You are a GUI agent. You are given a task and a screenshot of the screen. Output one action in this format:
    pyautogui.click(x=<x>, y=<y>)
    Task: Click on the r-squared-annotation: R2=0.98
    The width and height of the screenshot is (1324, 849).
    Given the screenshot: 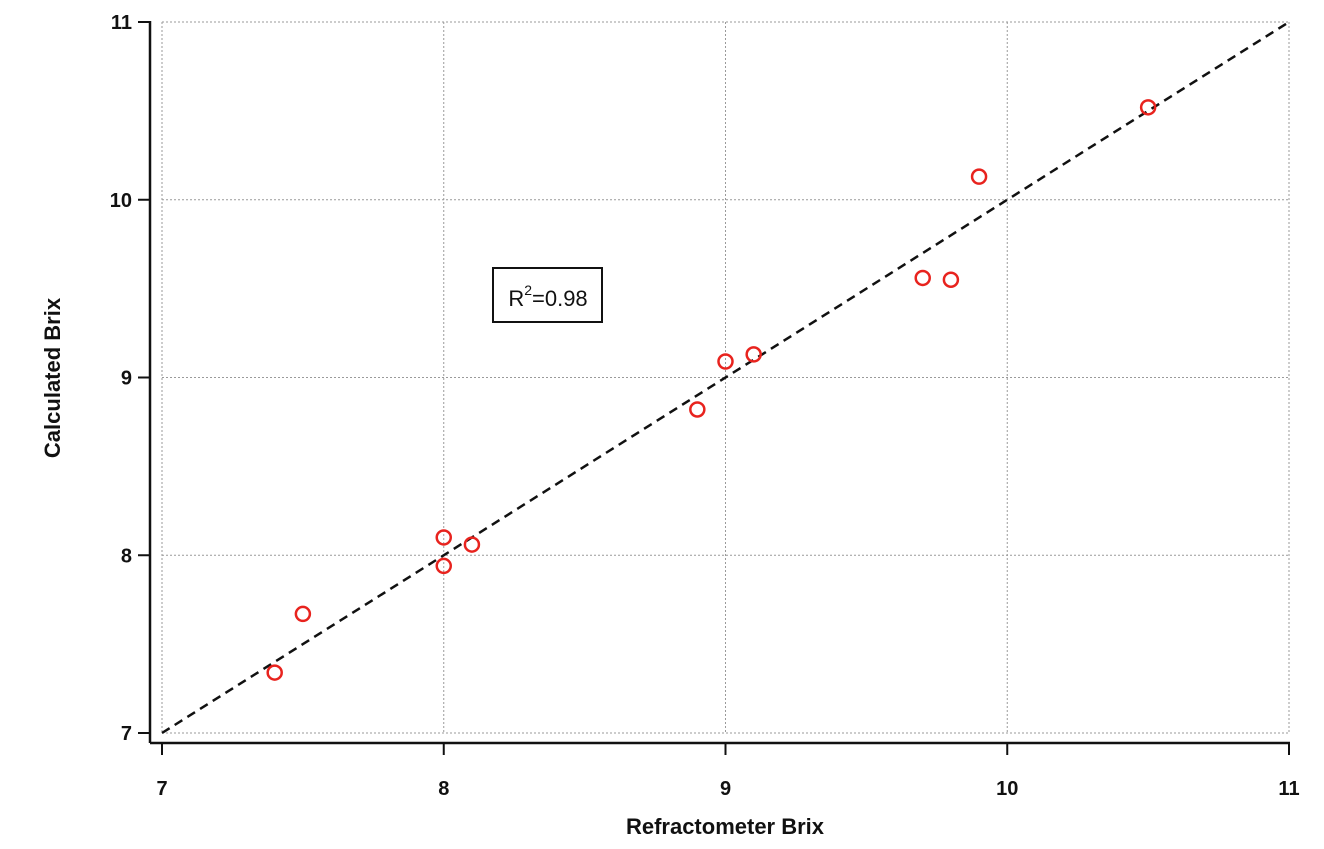 What is the action you would take?
    pyautogui.click(x=547, y=295)
    